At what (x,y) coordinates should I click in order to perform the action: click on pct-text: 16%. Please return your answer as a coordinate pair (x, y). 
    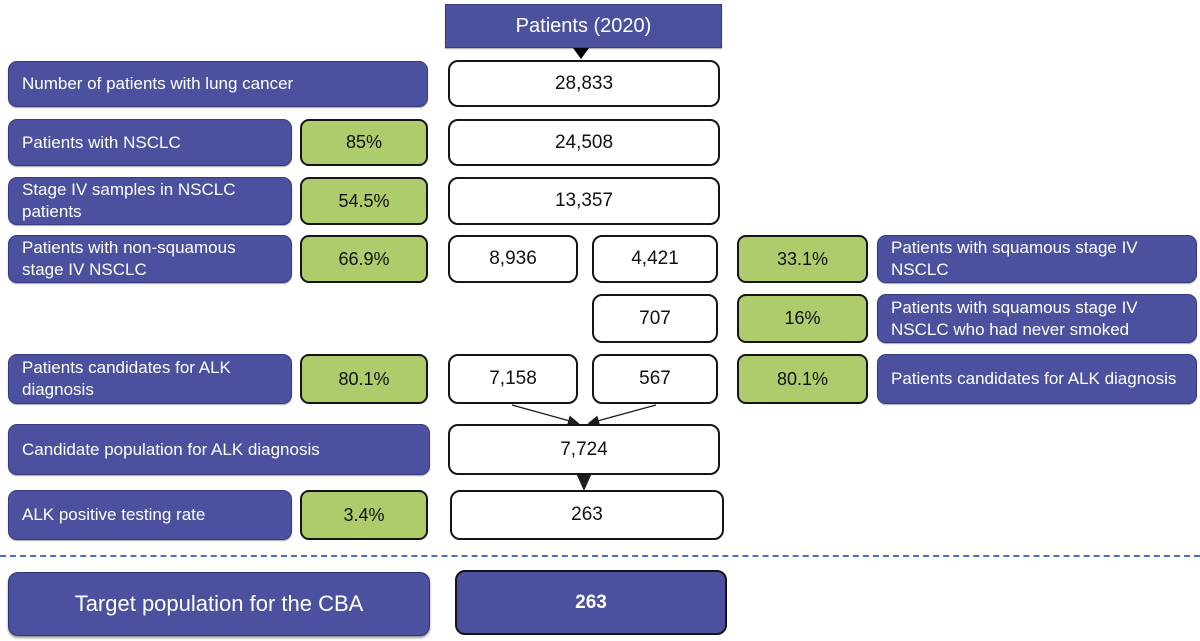
    Looking at the image, I should click on (802, 318).